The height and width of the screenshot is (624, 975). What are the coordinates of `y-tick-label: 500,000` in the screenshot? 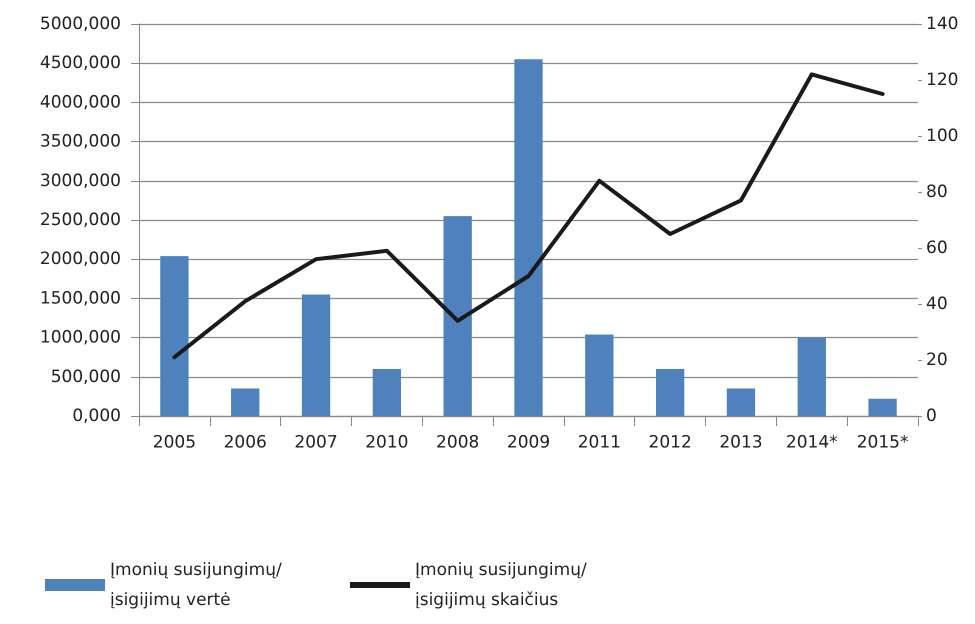 It's located at (85, 376).